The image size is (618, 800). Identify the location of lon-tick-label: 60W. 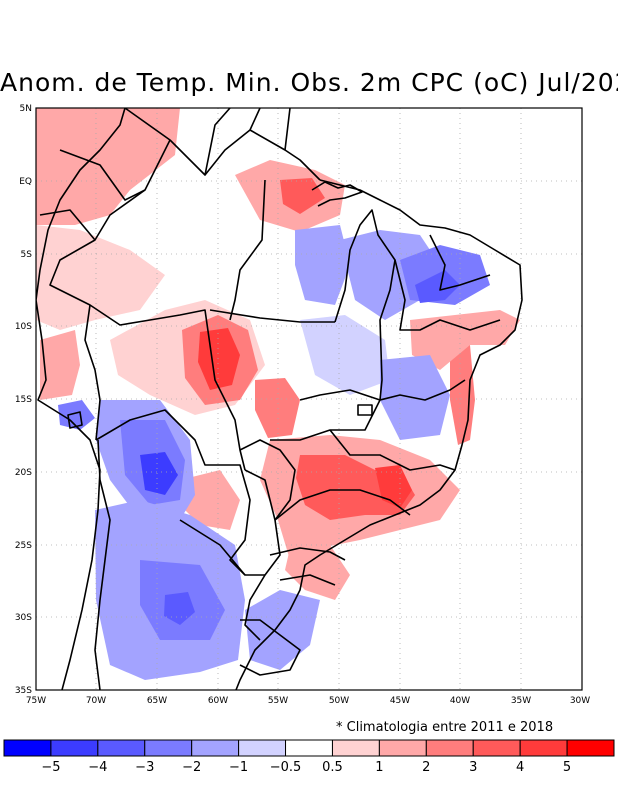
(218, 701).